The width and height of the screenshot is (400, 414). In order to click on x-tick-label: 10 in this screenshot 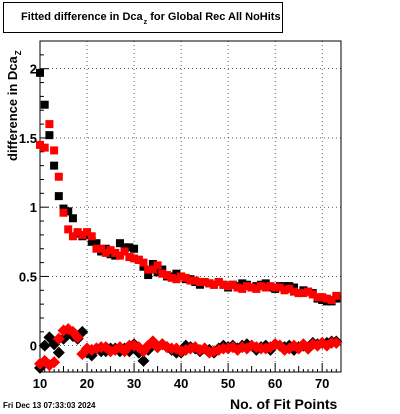, I will do `click(40, 383)`.